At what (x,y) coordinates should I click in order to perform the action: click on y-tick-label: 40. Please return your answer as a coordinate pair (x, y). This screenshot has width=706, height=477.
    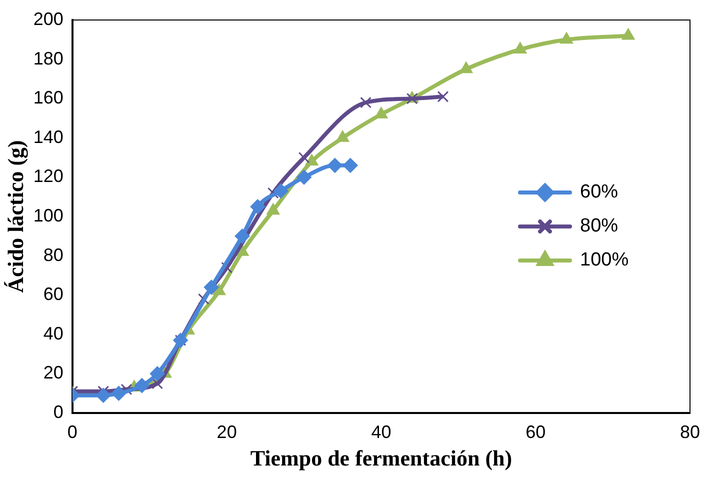
    Looking at the image, I should click on (53, 333).